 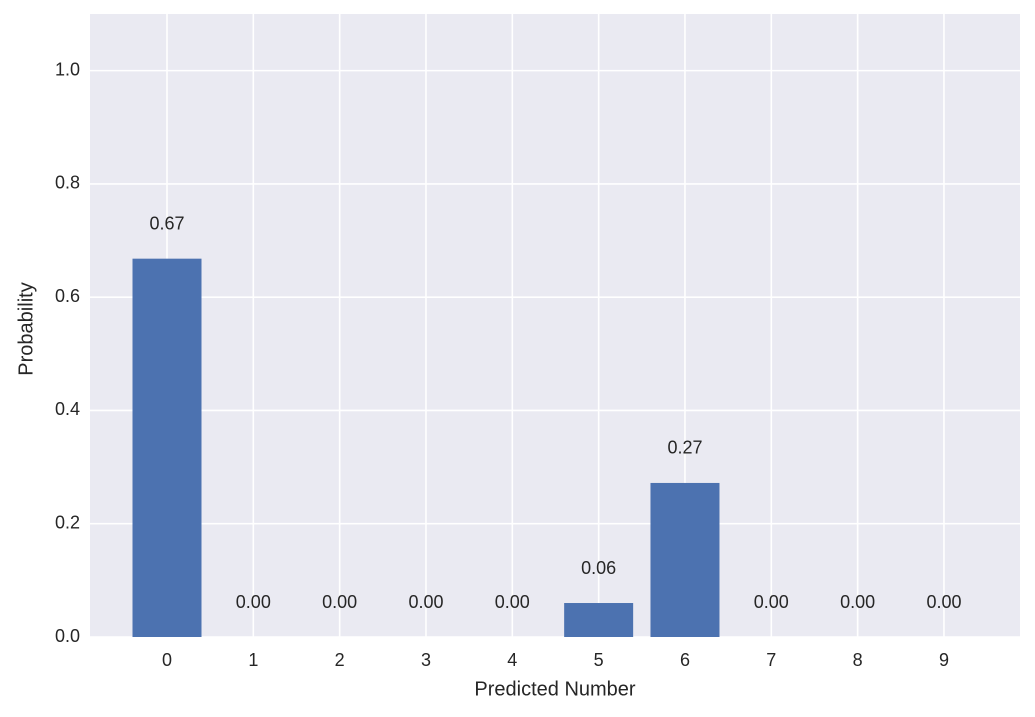 I want to click on x-tick-label: 3, so click(x=426, y=660).